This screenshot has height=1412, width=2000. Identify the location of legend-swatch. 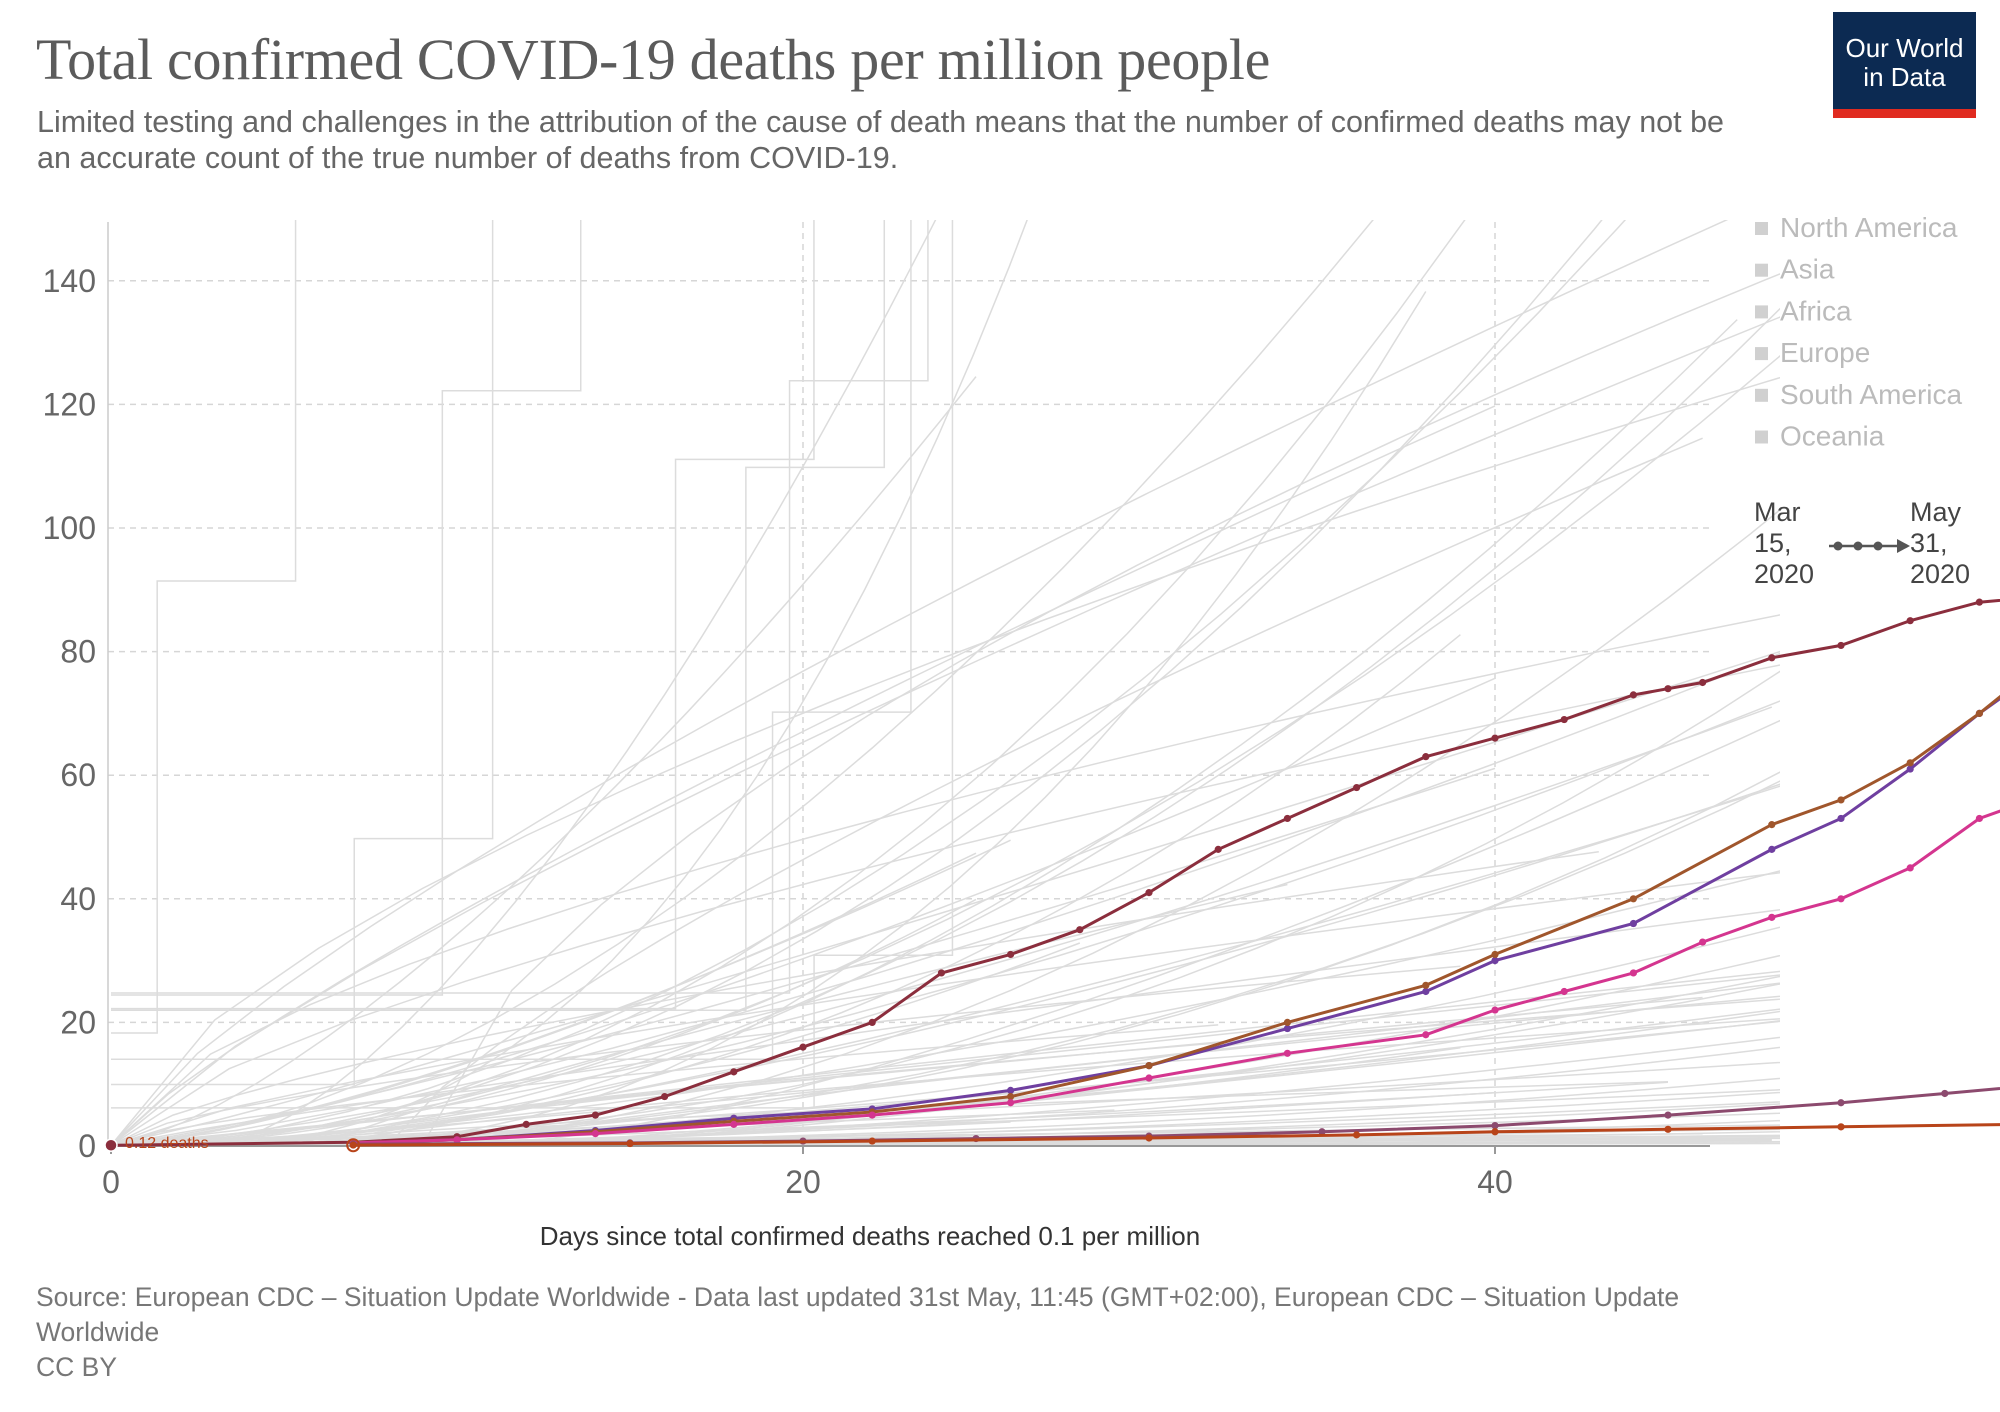
(1761, 228).